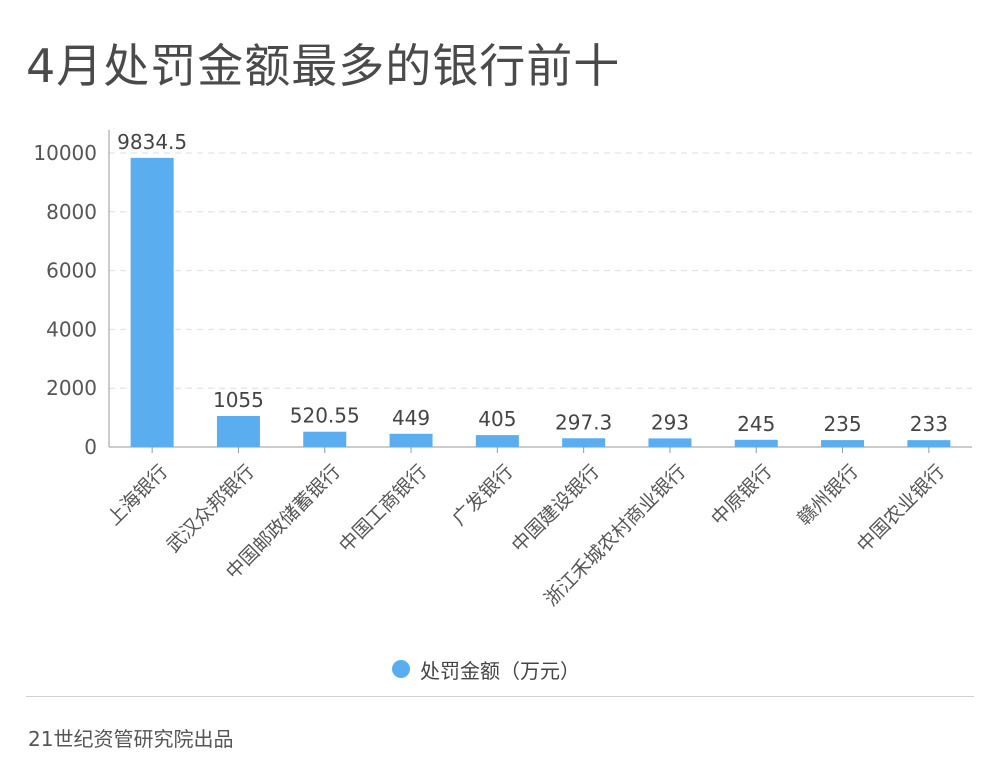  I want to click on y-tick-label: 8000, so click(71, 212).